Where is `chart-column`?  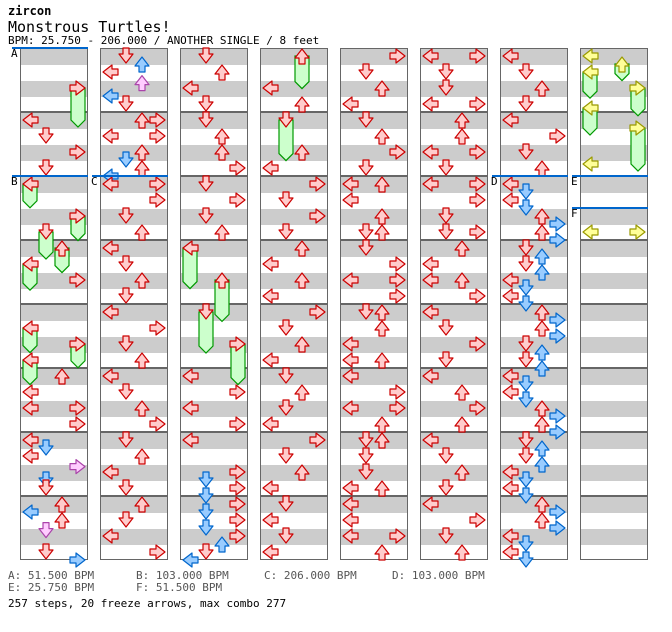
chart-column is located at coordinates (454, 304).